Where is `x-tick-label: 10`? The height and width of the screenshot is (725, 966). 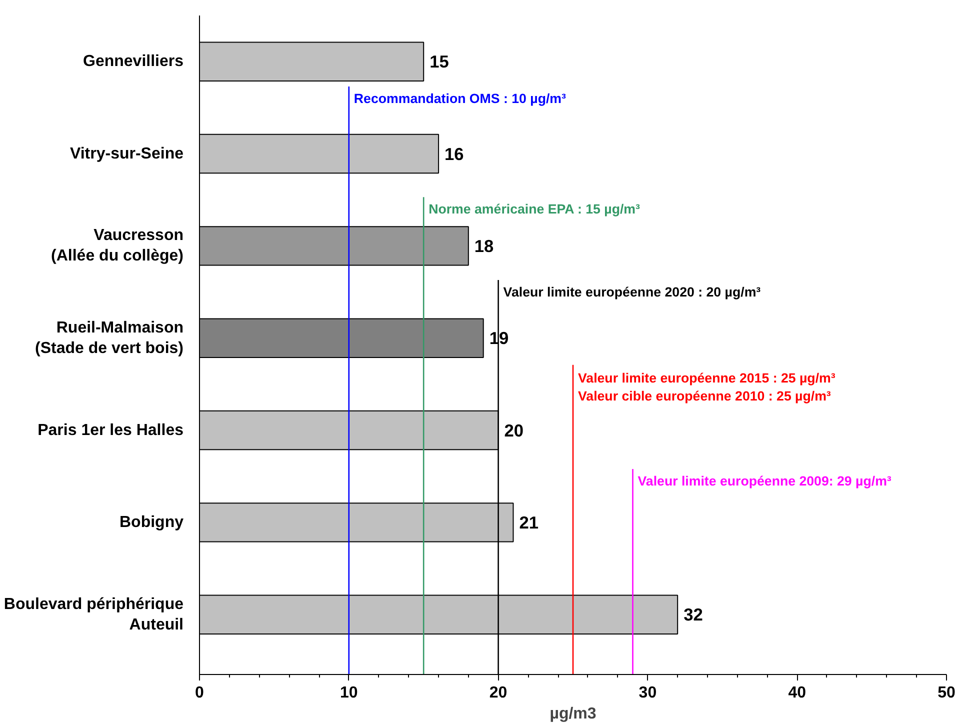 x-tick-label: 10 is located at coordinates (349, 693).